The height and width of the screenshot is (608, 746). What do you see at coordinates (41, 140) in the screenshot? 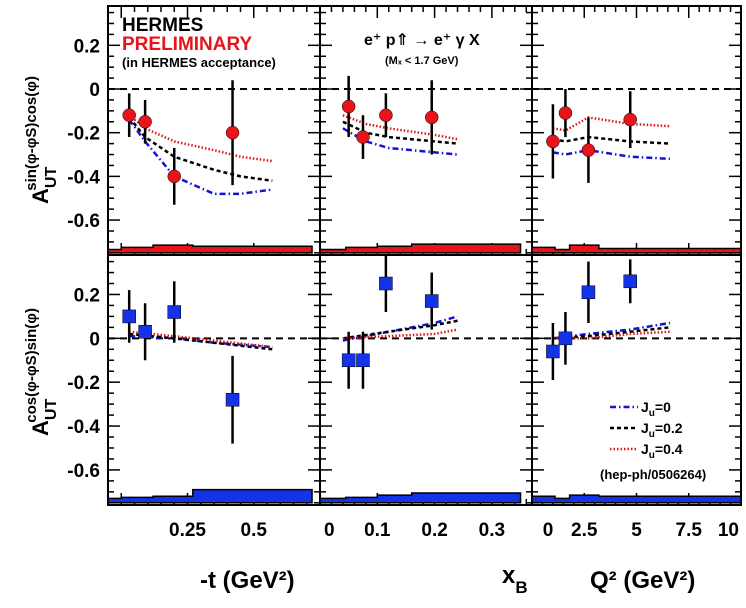
I see `y-axis-title-top: AUTsin(φ-φS)cos(φ)` at bounding box center [41, 140].